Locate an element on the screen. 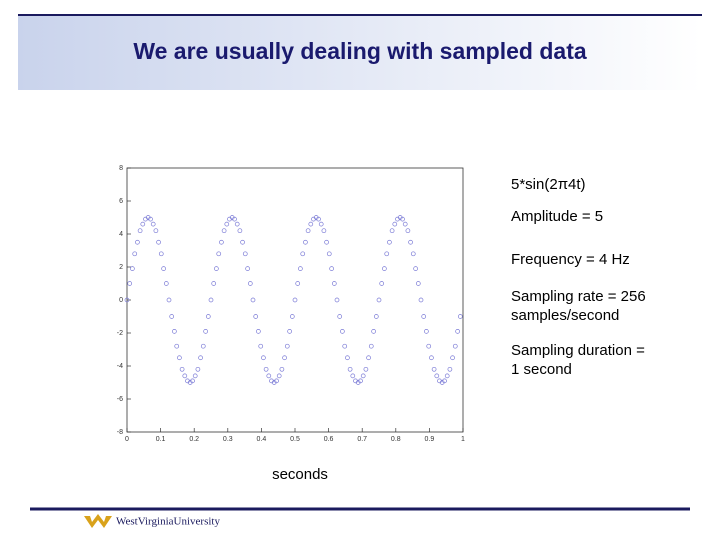 The width and height of the screenshot is (720, 545). x-tick-label: 0.7 is located at coordinates (362, 439).